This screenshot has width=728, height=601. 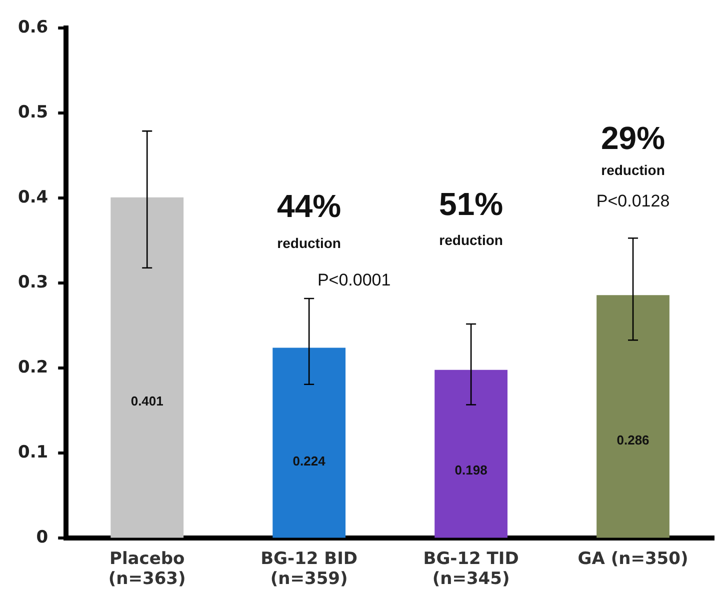 What do you see at coordinates (147, 569) in the screenshot?
I see `x-tick-label: Placebo (n=363)` at bounding box center [147, 569].